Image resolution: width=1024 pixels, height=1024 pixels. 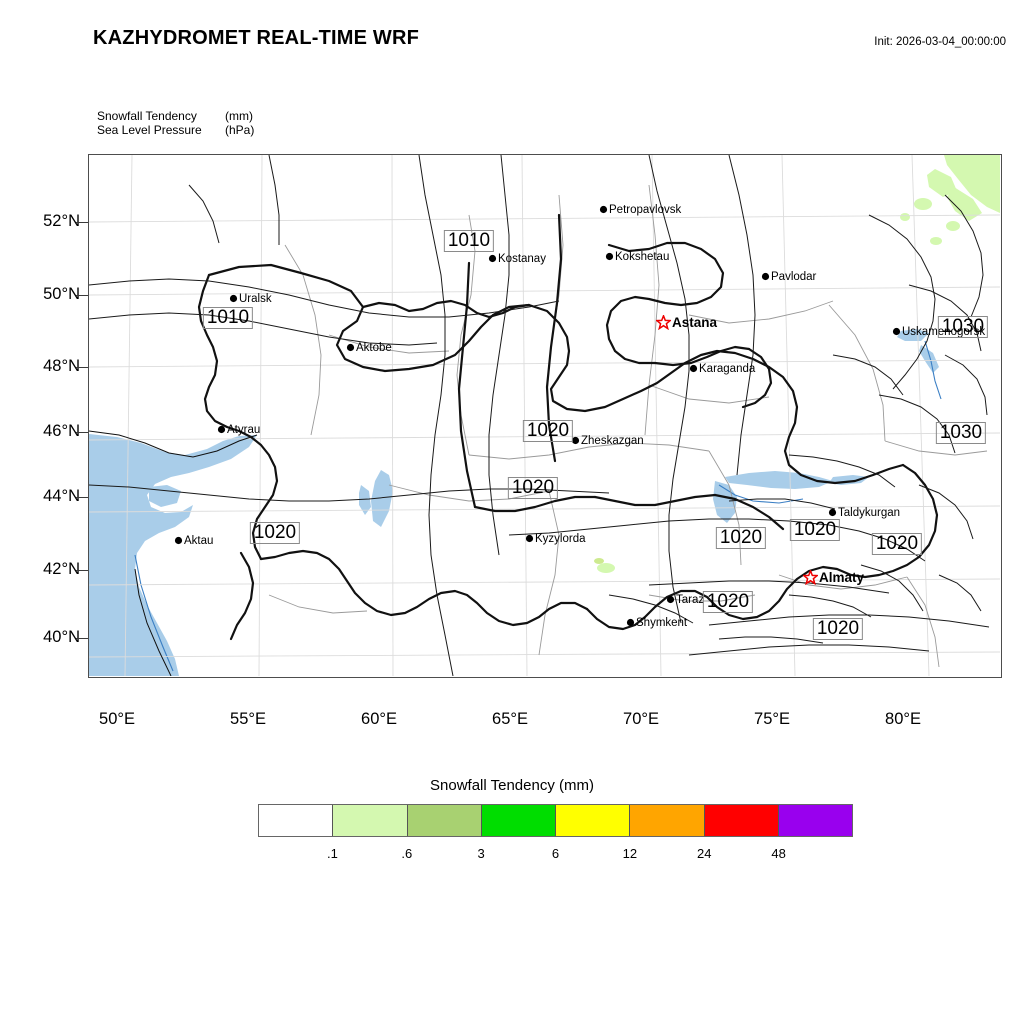 What do you see at coordinates (175, 116) in the screenshot?
I see `field-subtitle-row-0: Snowfall Tendency (mm)` at bounding box center [175, 116].